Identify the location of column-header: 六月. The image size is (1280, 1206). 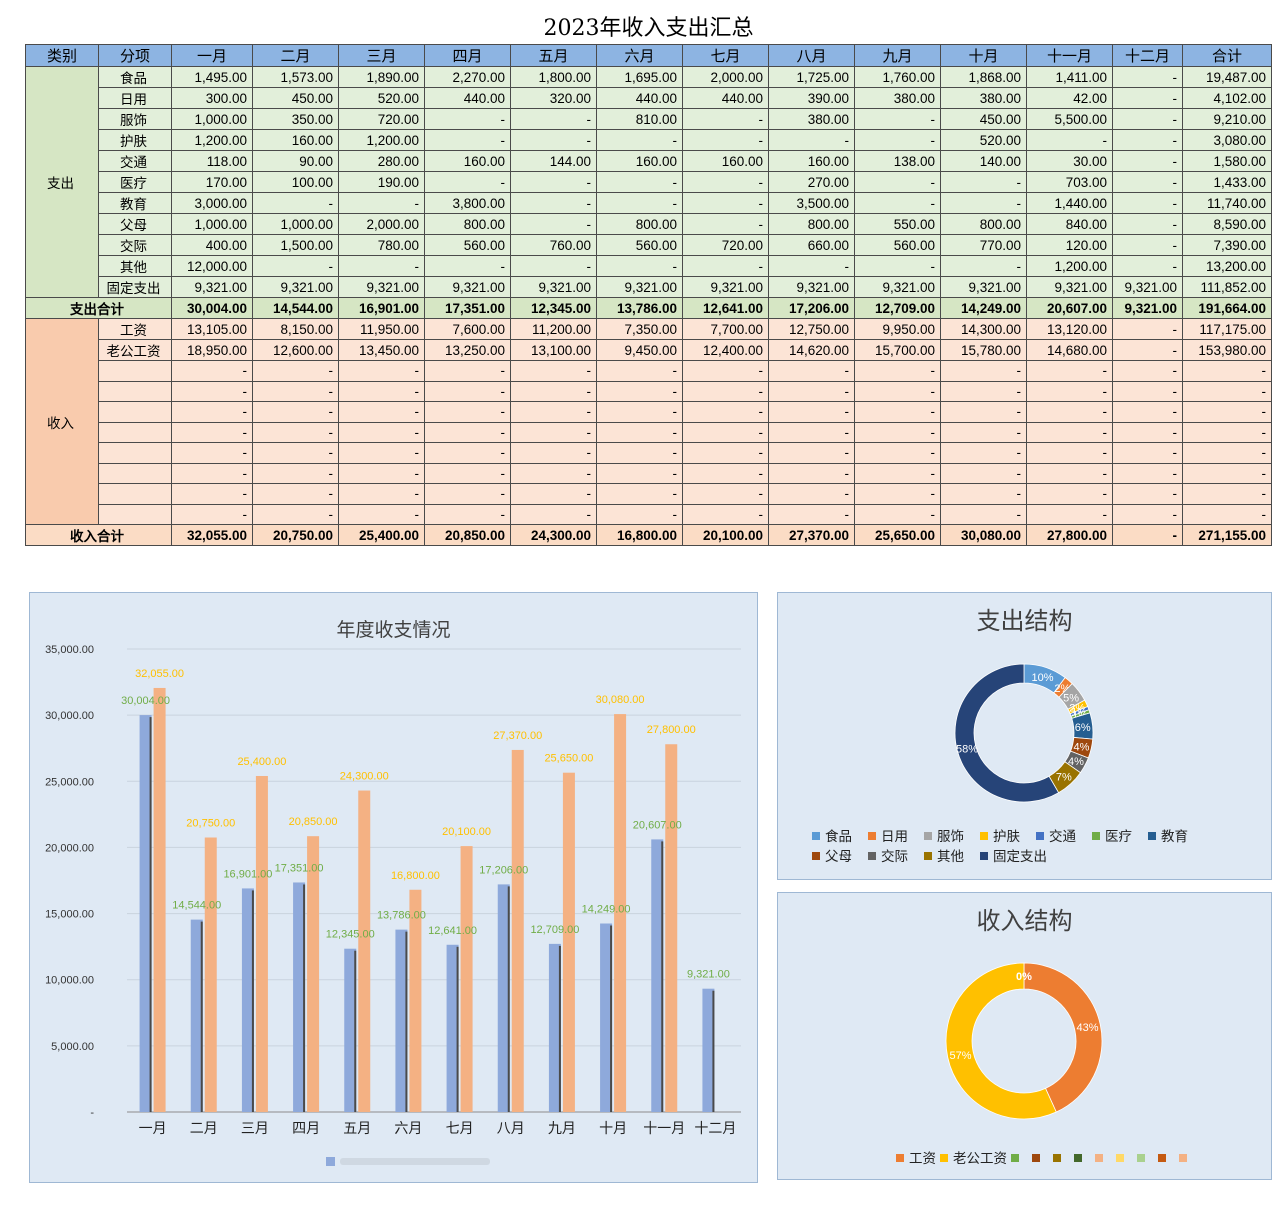
(639, 55).